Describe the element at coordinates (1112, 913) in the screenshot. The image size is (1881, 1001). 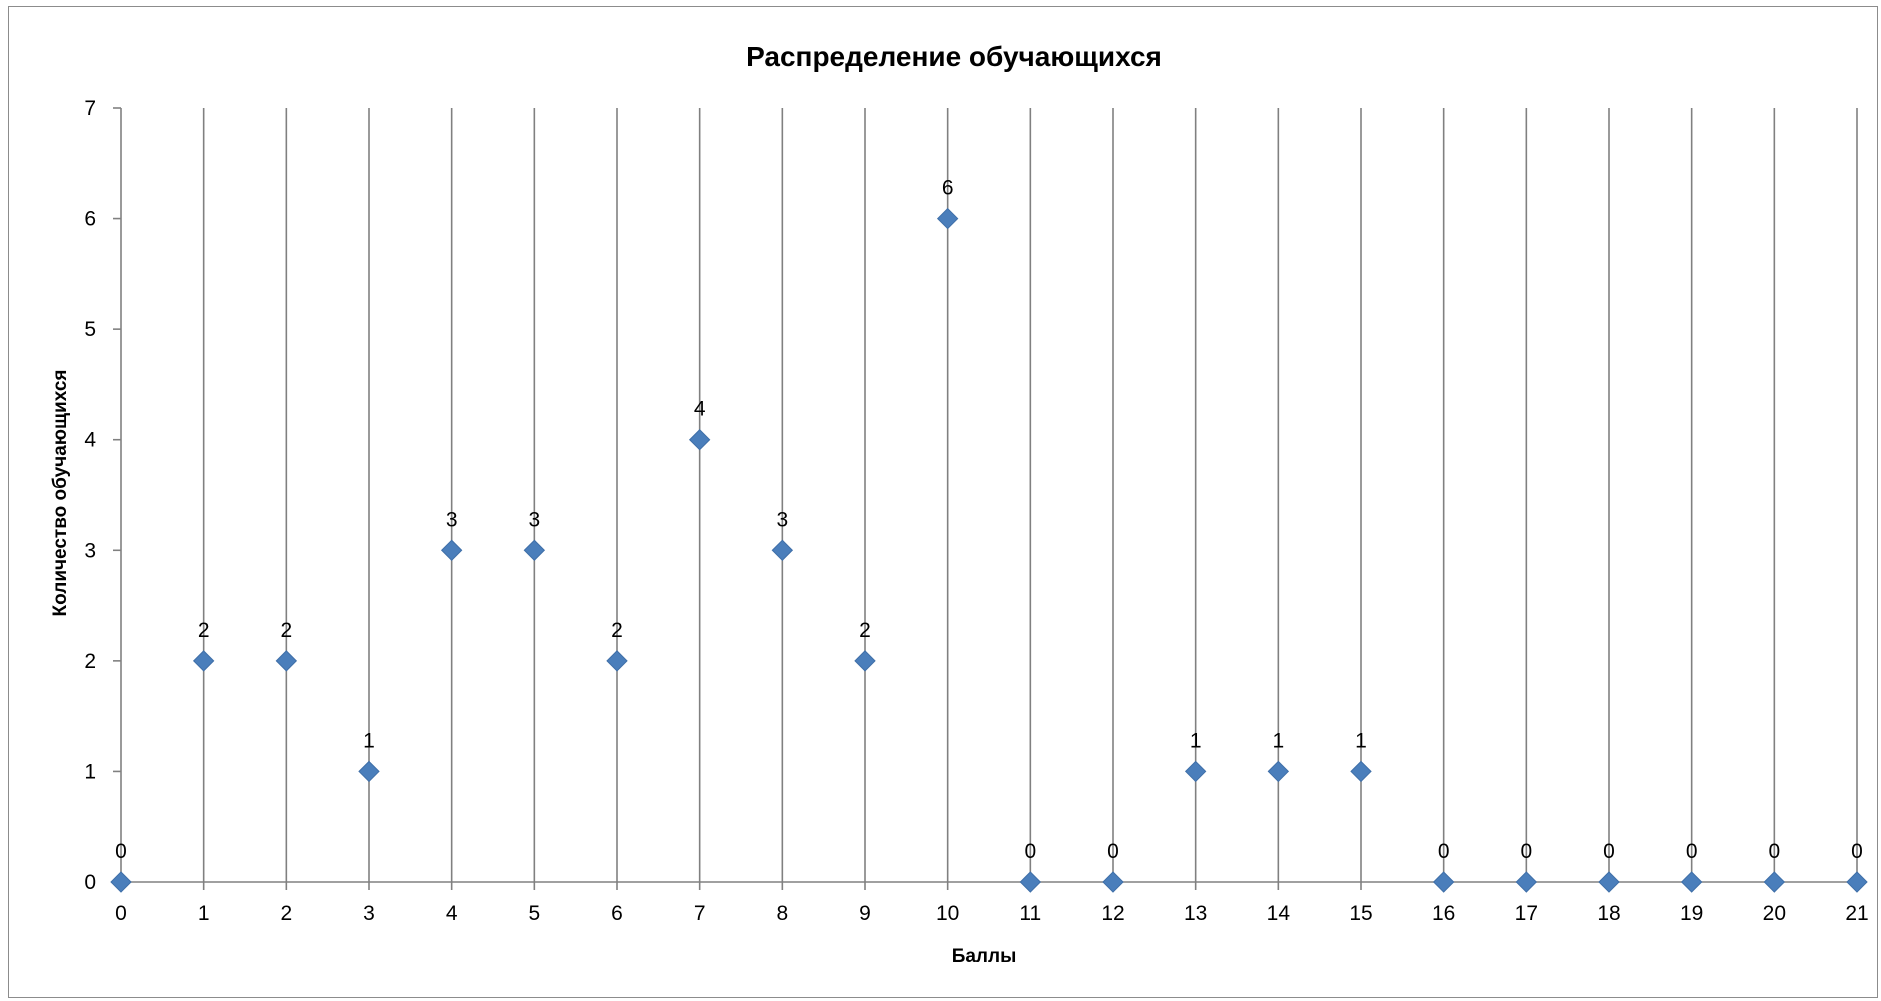
I see `x-tick-label: 12` at that location.